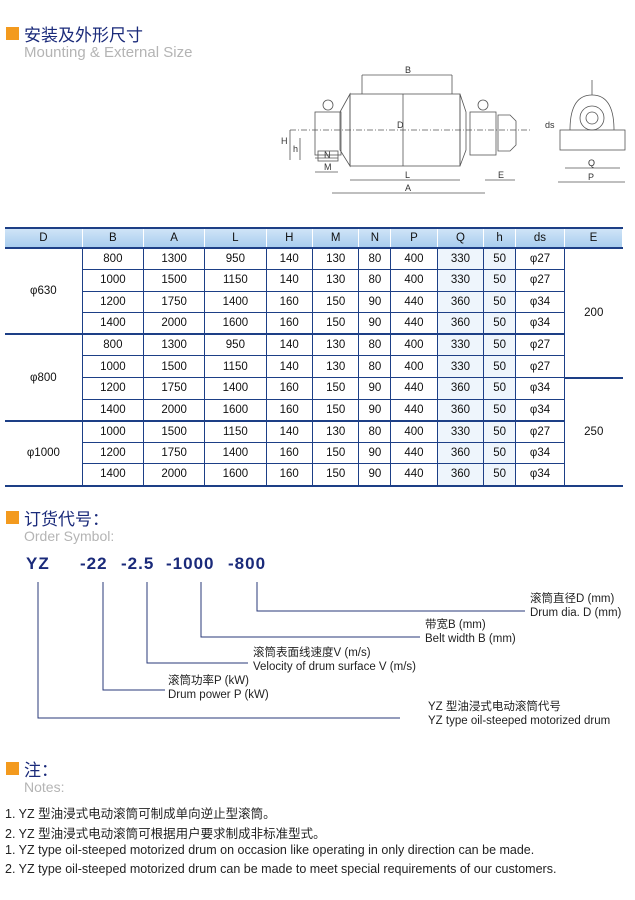  Describe the element at coordinates (174, 259) in the screenshot. I see `cell-A: 1300` at that location.